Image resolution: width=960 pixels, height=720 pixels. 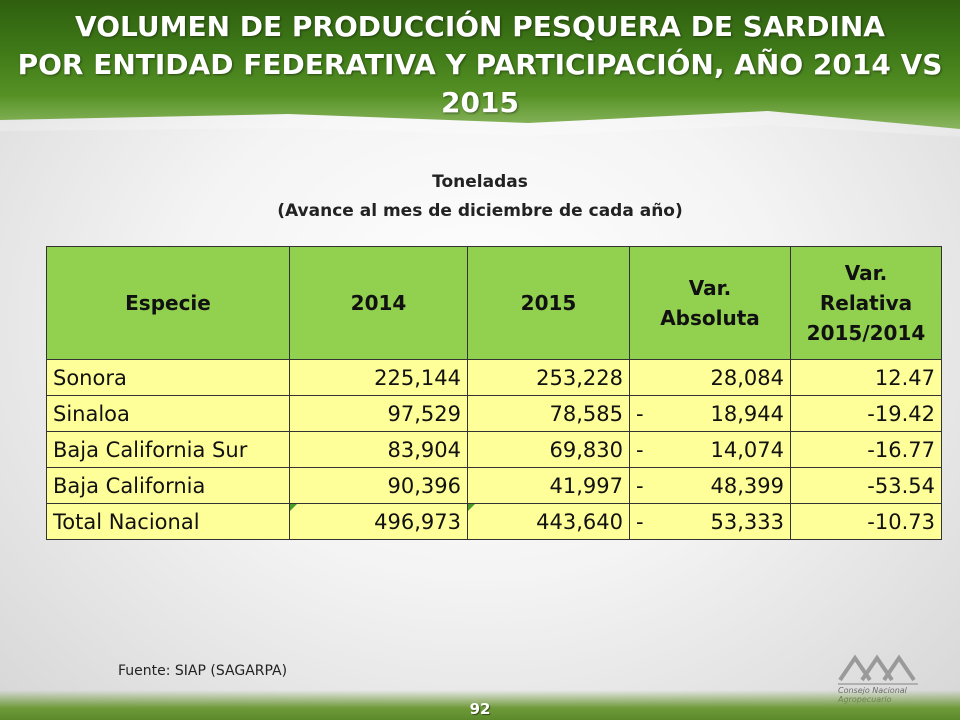 What do you see at coordinates (866, 521) in the screenshot?
I see `cell-var-relativa: -10.73` at bounding box center [866, 521].